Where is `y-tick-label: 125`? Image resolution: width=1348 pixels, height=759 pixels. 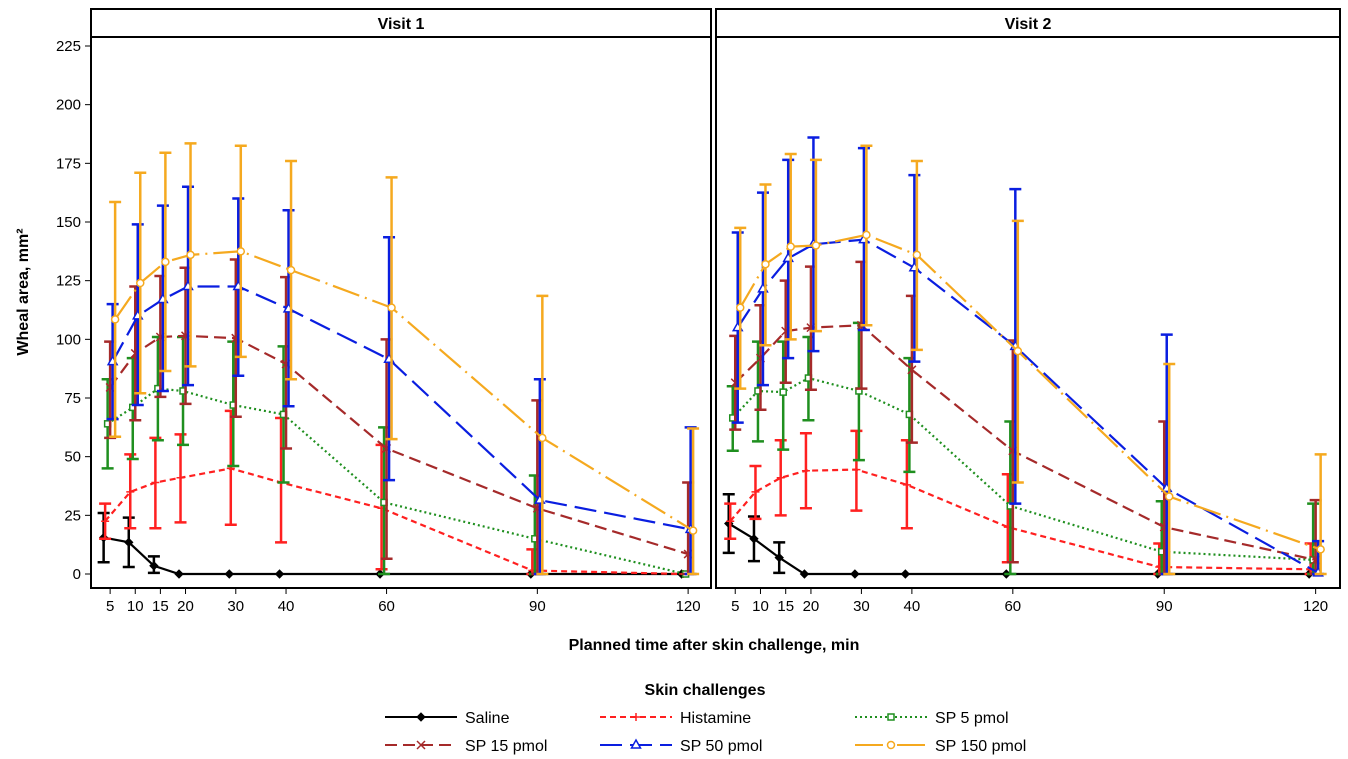
y-tick-label: 125 is located at coordinates (68, 281).